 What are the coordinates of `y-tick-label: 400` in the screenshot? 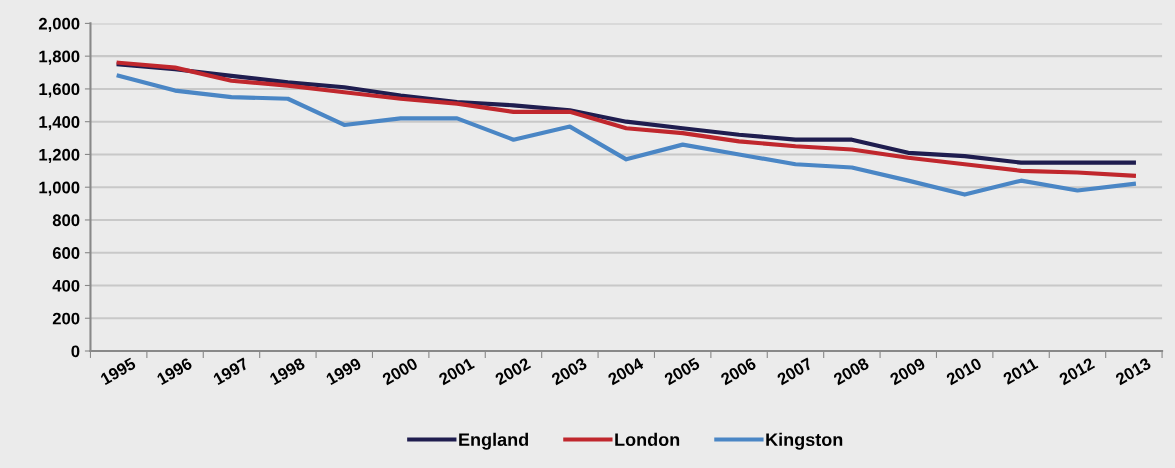 It's located at (66, 285).